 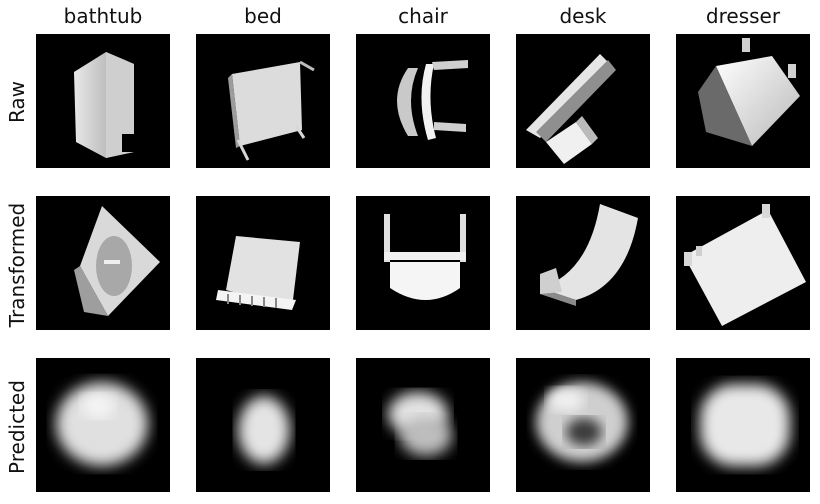 What do you see at coordinates (423, 425) in the screenshot?
I see `predicted-chair-image` at bounding box center [423, 425].